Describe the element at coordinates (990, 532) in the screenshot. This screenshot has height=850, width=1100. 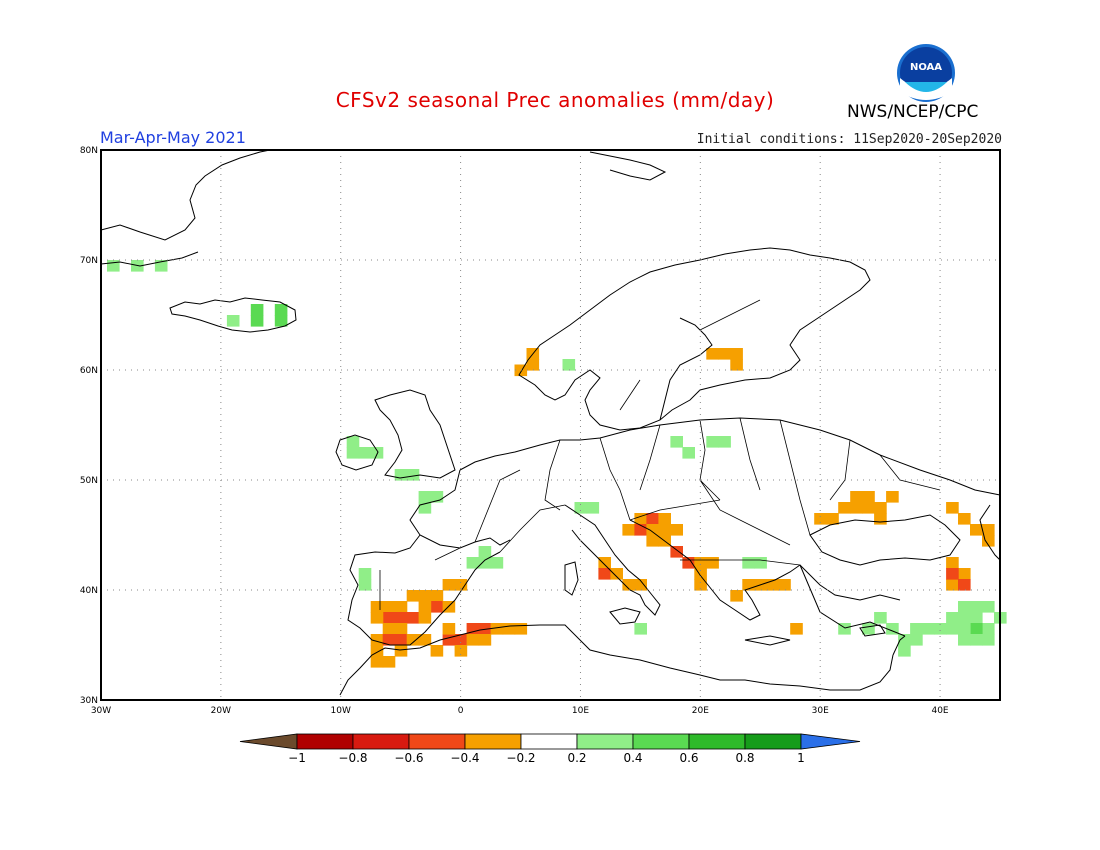
I see `caspian-coast` at that location.